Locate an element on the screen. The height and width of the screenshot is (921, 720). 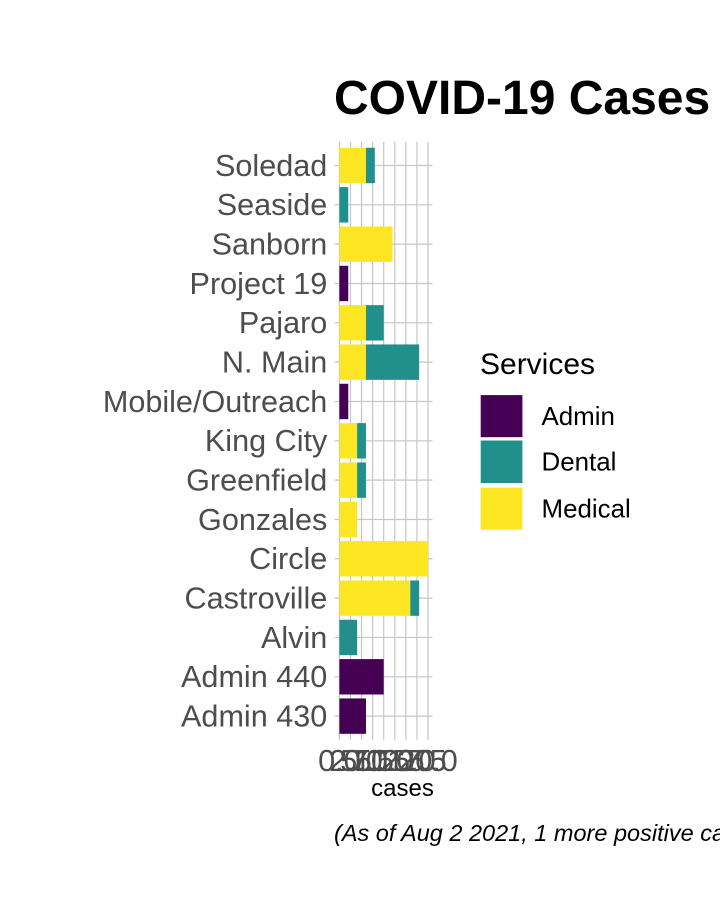
svg-text: 17.5 is located at coordinates (417, 761).